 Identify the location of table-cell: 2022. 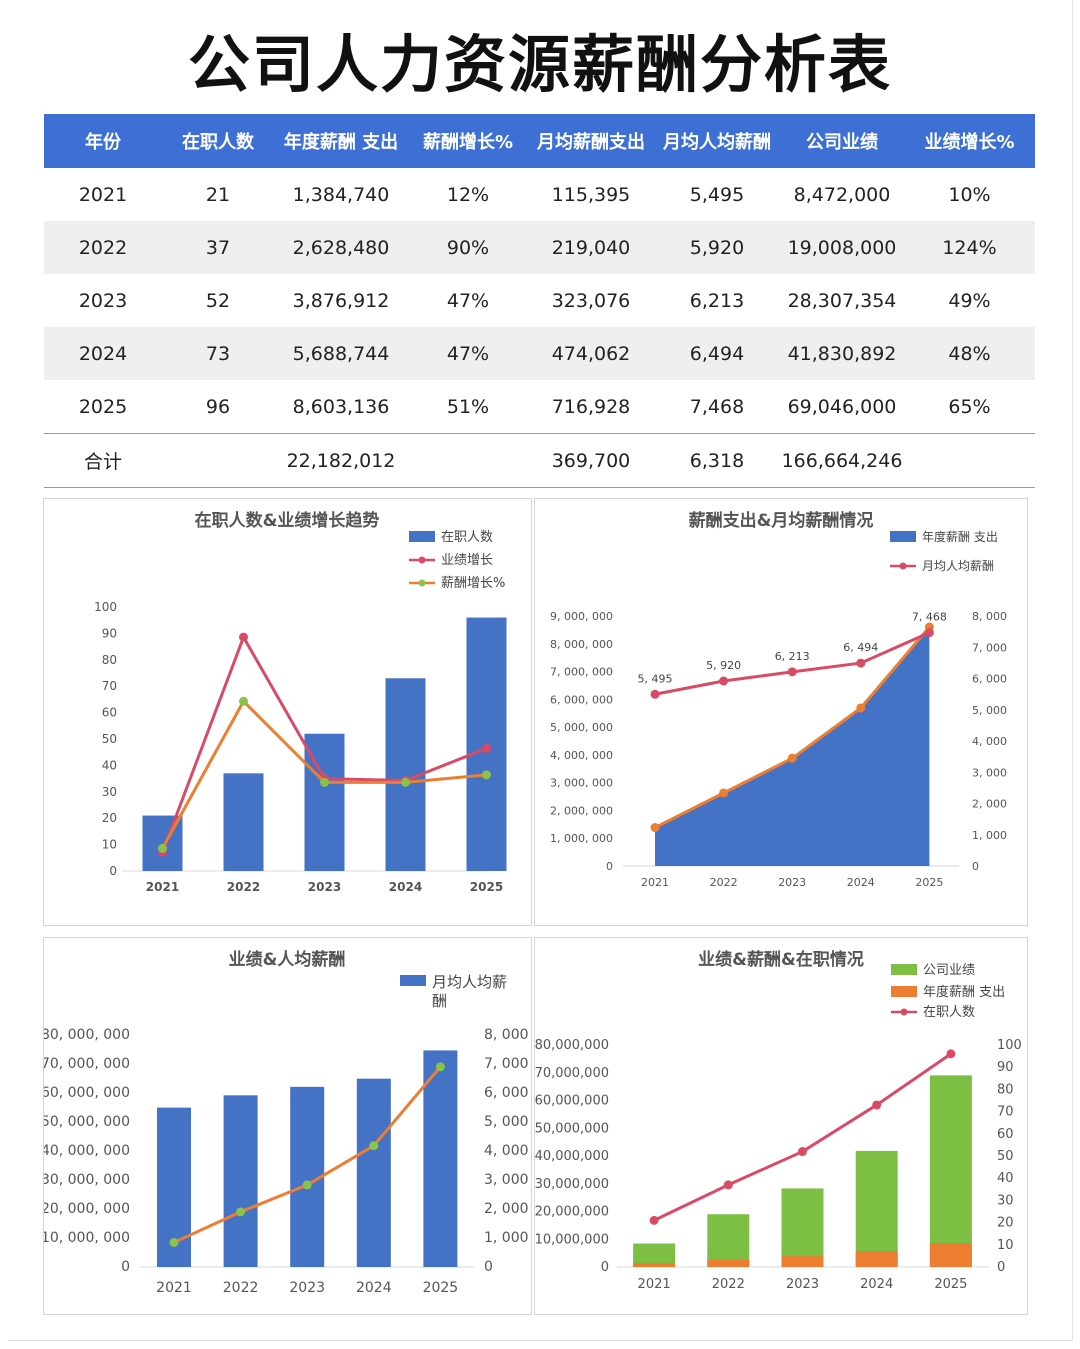
(103, 247).